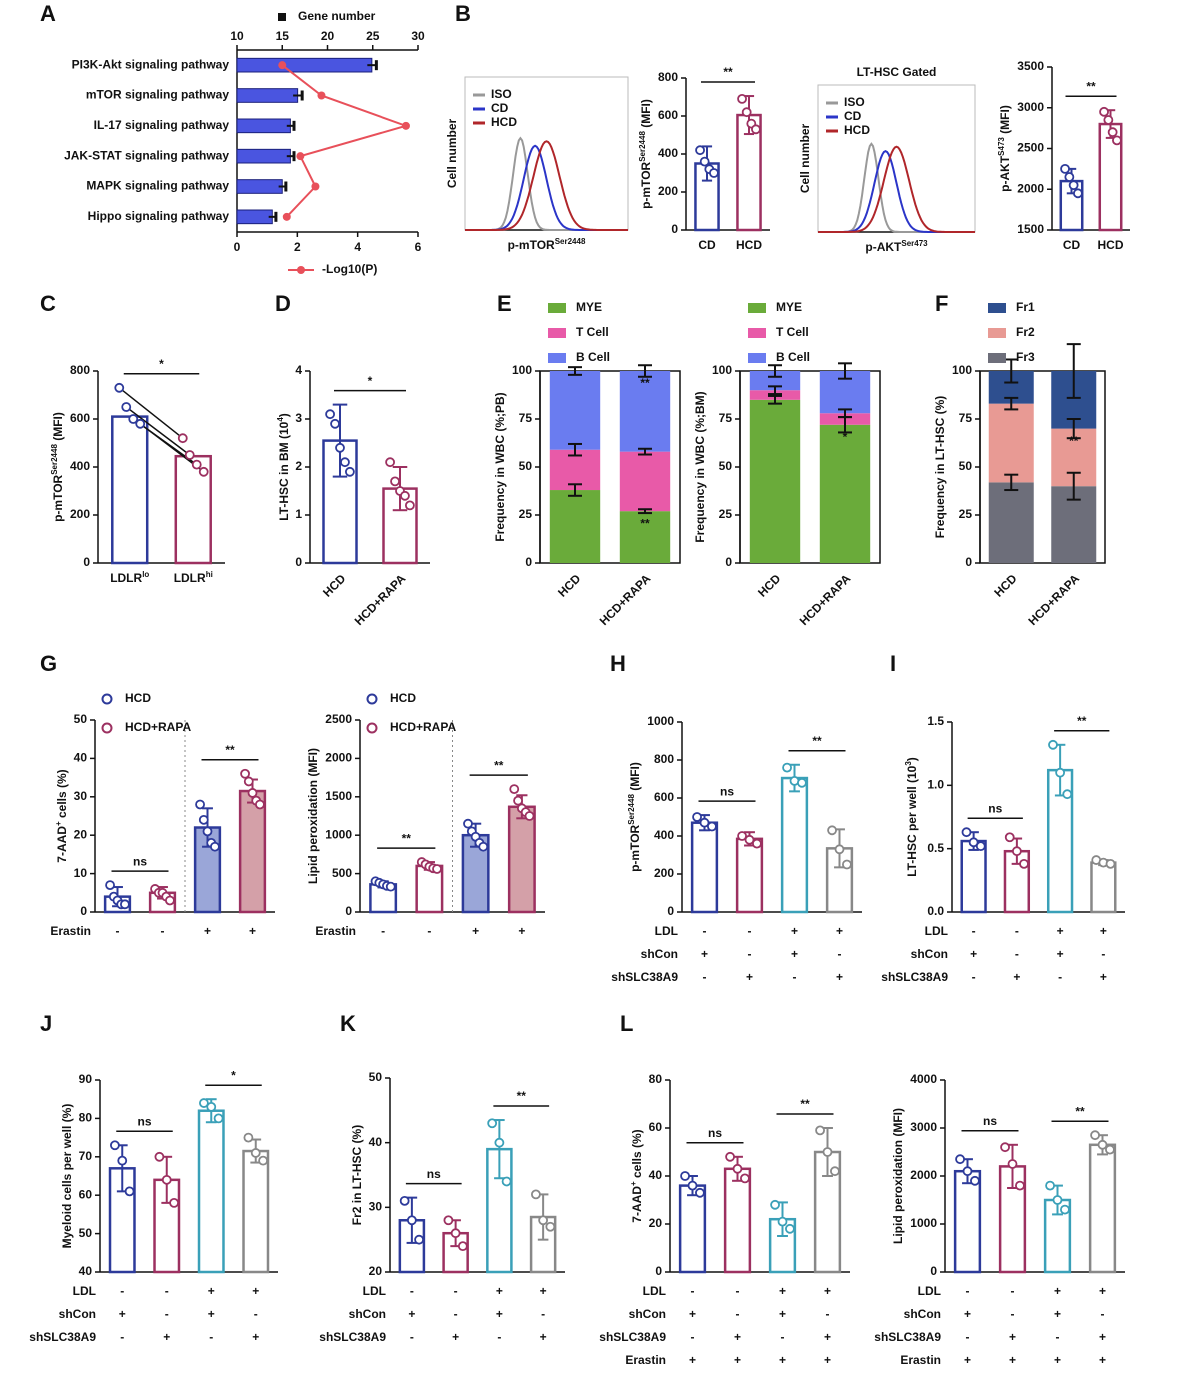  What do you see at coordinates (728, 562) in the screenshot?
I see `y-tick-label: 0` at bounding box center [728, 562].